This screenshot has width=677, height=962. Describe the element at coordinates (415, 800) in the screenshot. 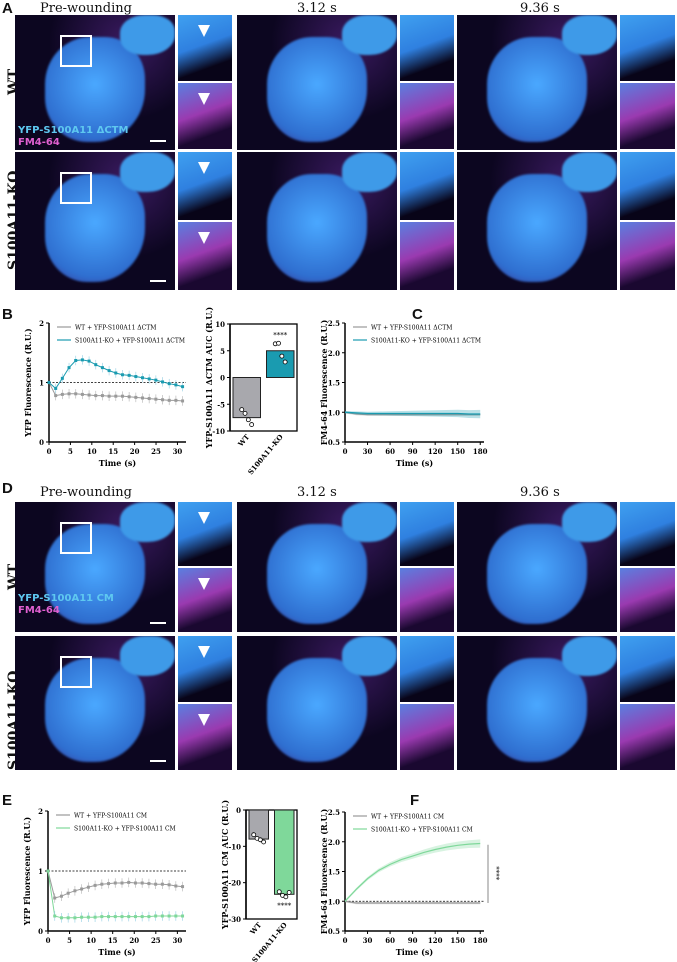

I see `panel-label-f: F` at that location.